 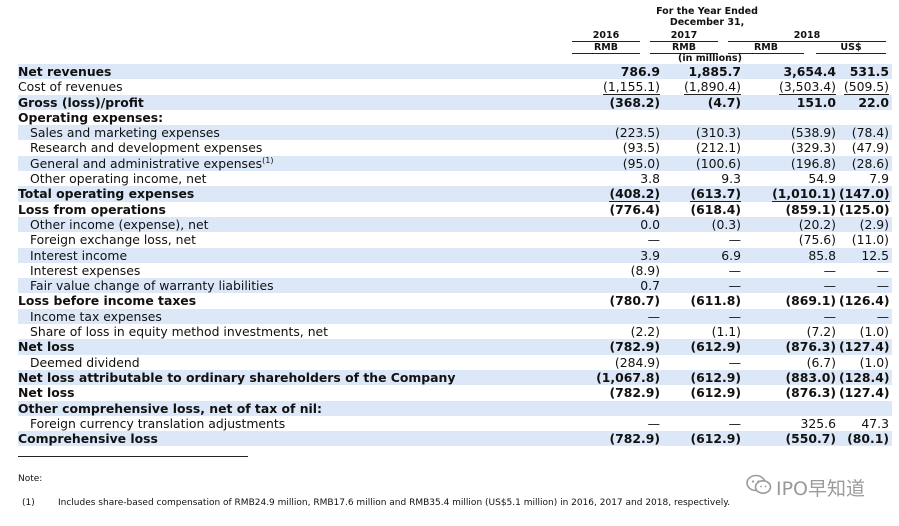 I want to click on cell-2016: (780.7), so click(x=634, y=301).